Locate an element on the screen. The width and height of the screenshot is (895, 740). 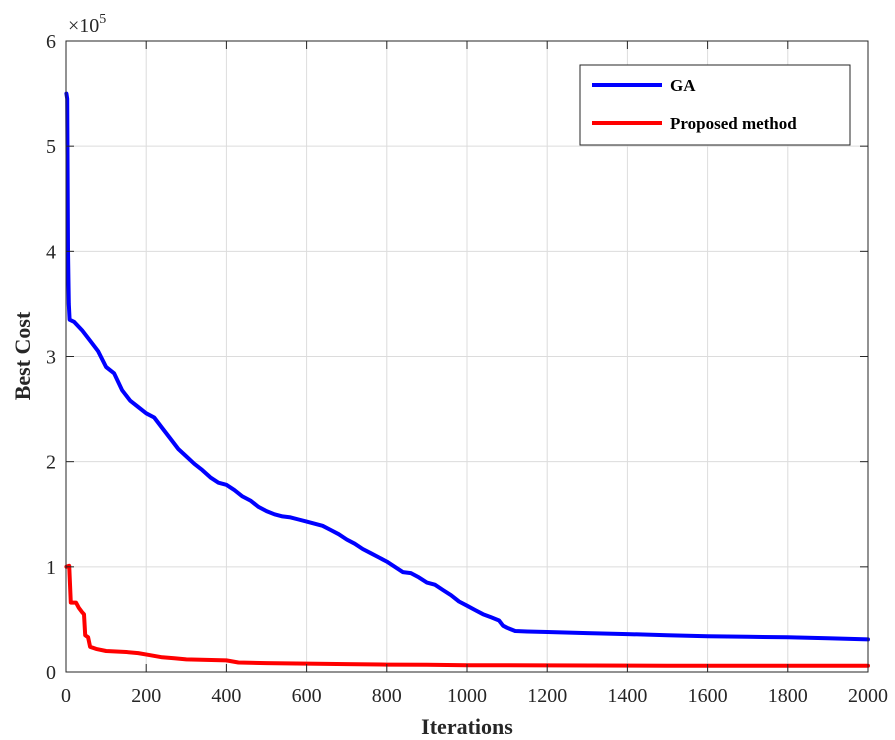
y-tick-labels: 0 1 2 3 4 5 6 is located at coordinates (51, 357).